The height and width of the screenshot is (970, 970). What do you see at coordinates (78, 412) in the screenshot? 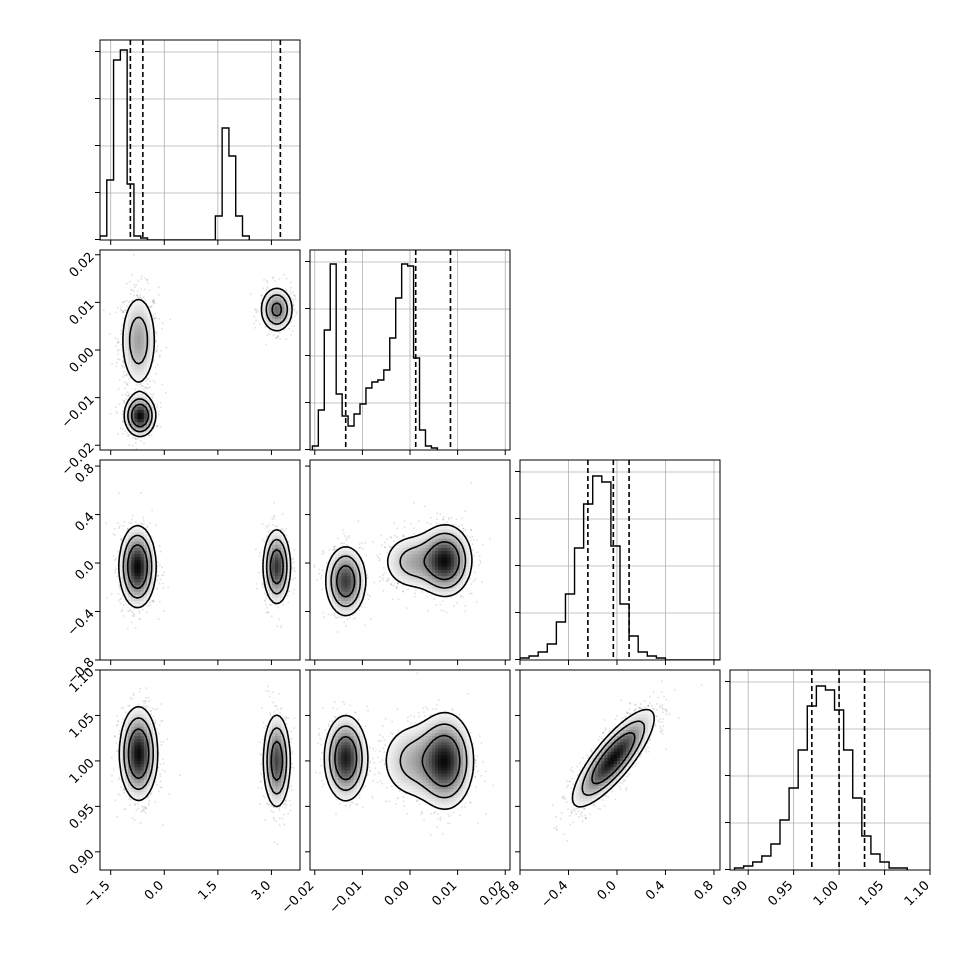
I see `y-tick-label: −0.01` at bounding box center [78, 412].